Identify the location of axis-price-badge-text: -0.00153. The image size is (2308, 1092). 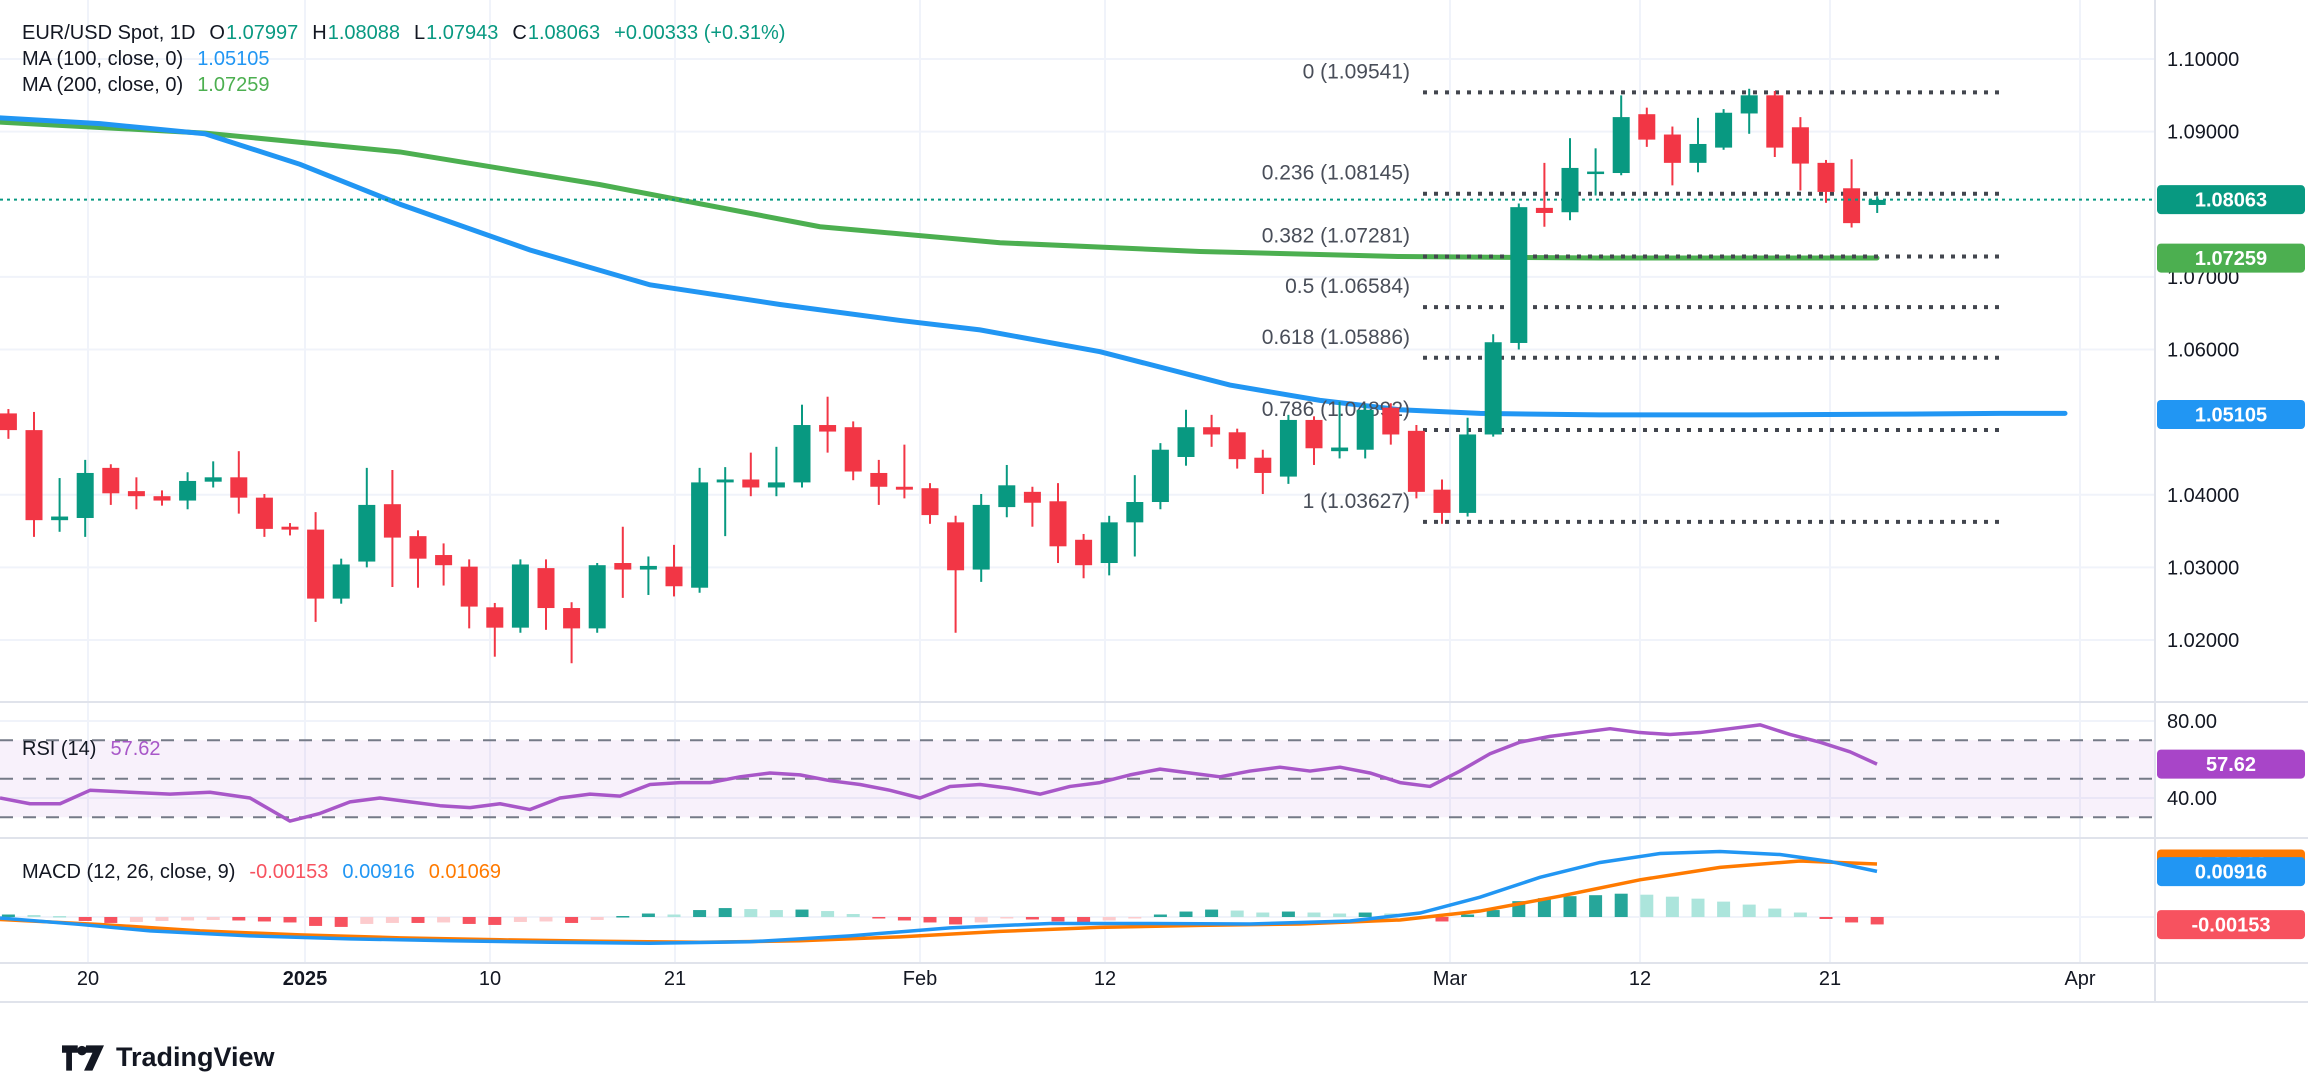
(2231, 926).